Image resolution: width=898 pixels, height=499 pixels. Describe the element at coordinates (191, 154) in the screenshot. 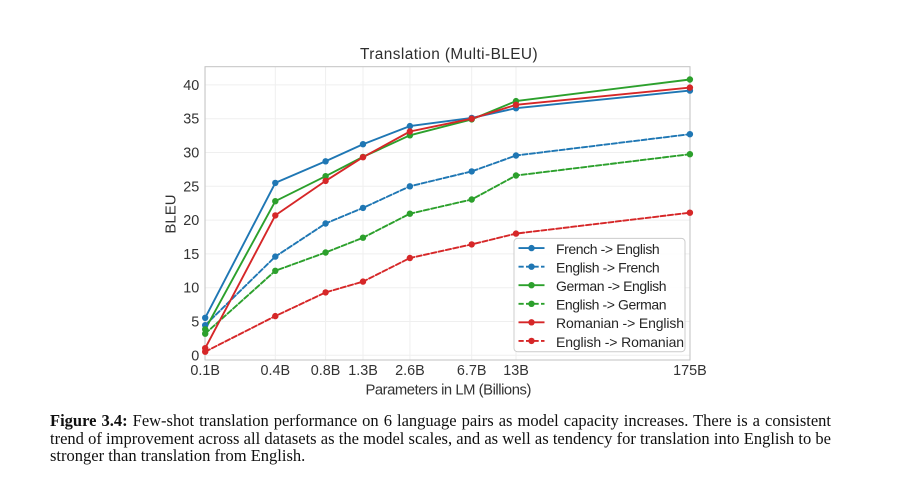

I see `svg-text: 30` at that location.